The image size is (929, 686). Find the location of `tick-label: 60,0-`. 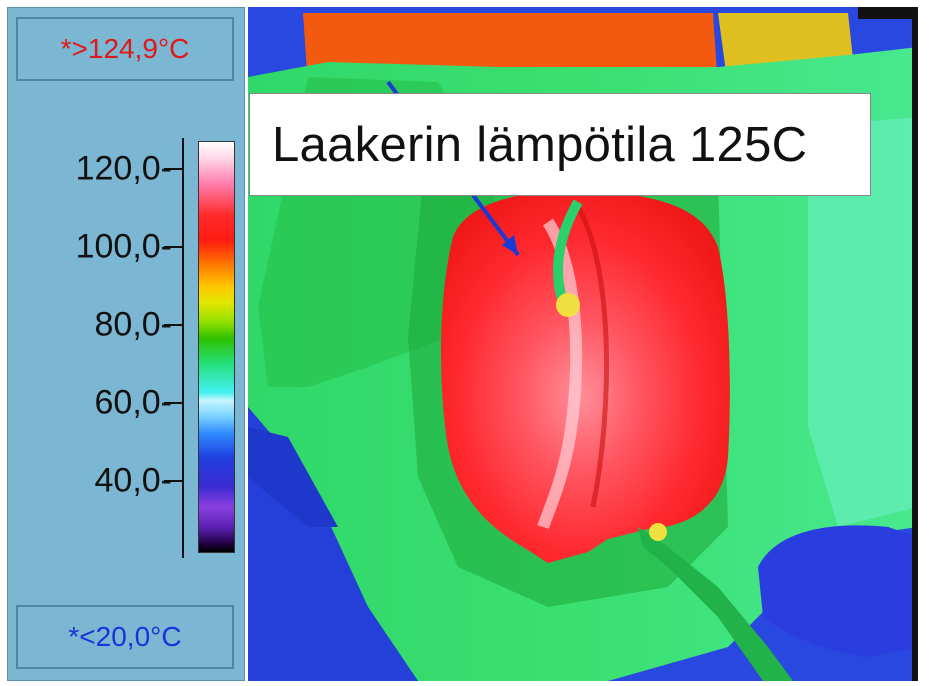

tick-label: 60,0- is located at coordinates (133, 402).